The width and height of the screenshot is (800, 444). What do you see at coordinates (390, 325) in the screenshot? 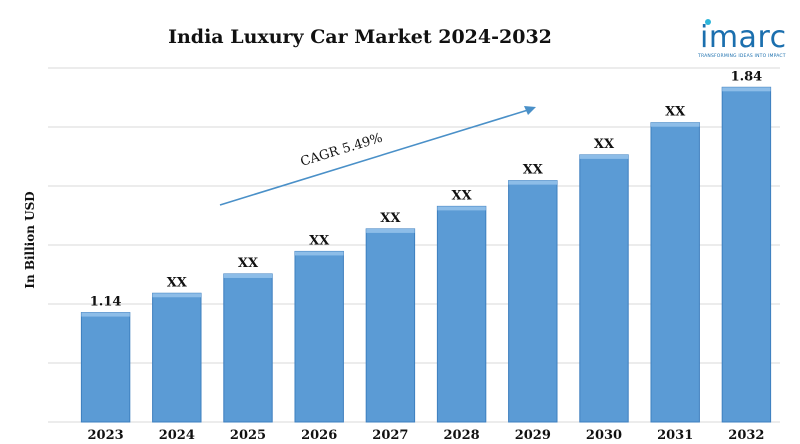
I see `bar-2027` at bounding box center [390, 325].